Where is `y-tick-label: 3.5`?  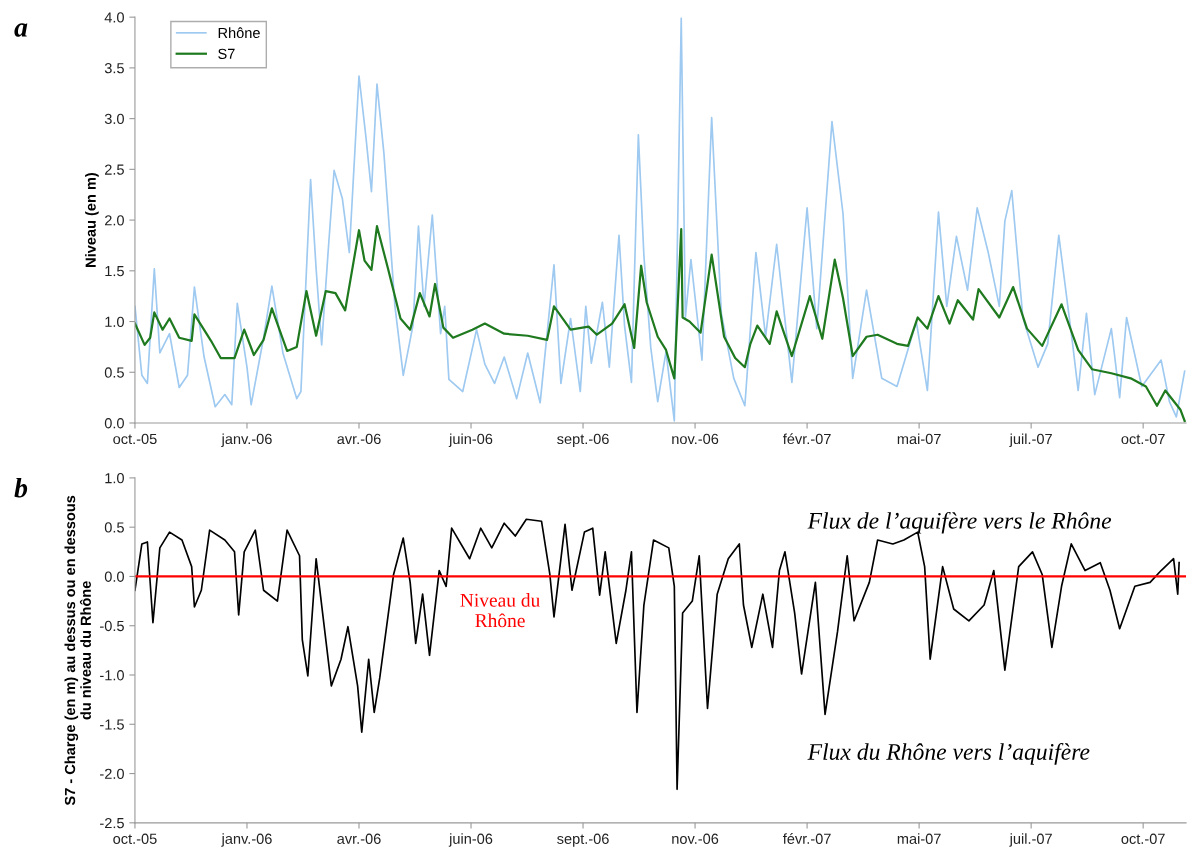
y-tick-label: 3.5 is located at coordinates (114, 68).